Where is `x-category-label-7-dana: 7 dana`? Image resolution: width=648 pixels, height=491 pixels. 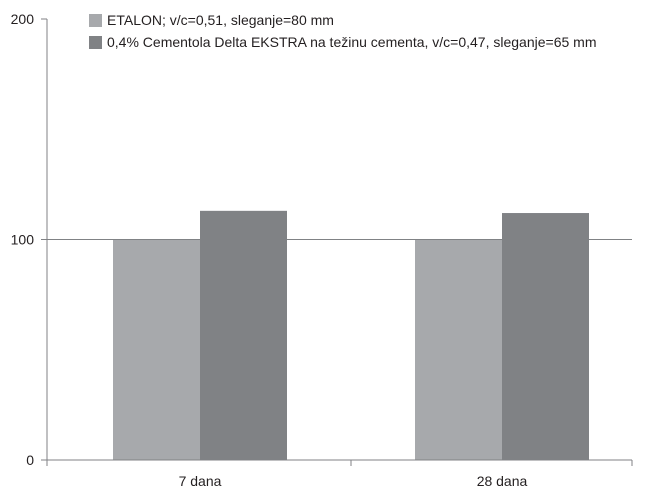 x-category-label-7-dana: 7 dana is located at coordinates (200, 481).